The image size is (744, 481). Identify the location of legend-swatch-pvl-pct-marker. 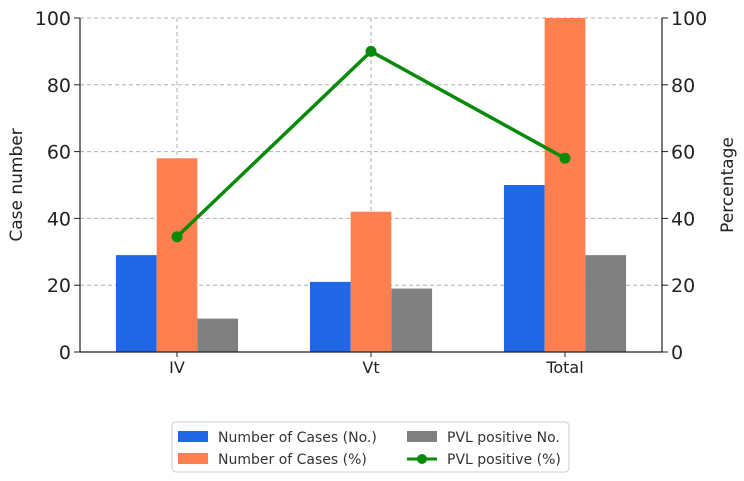
(422, 459).